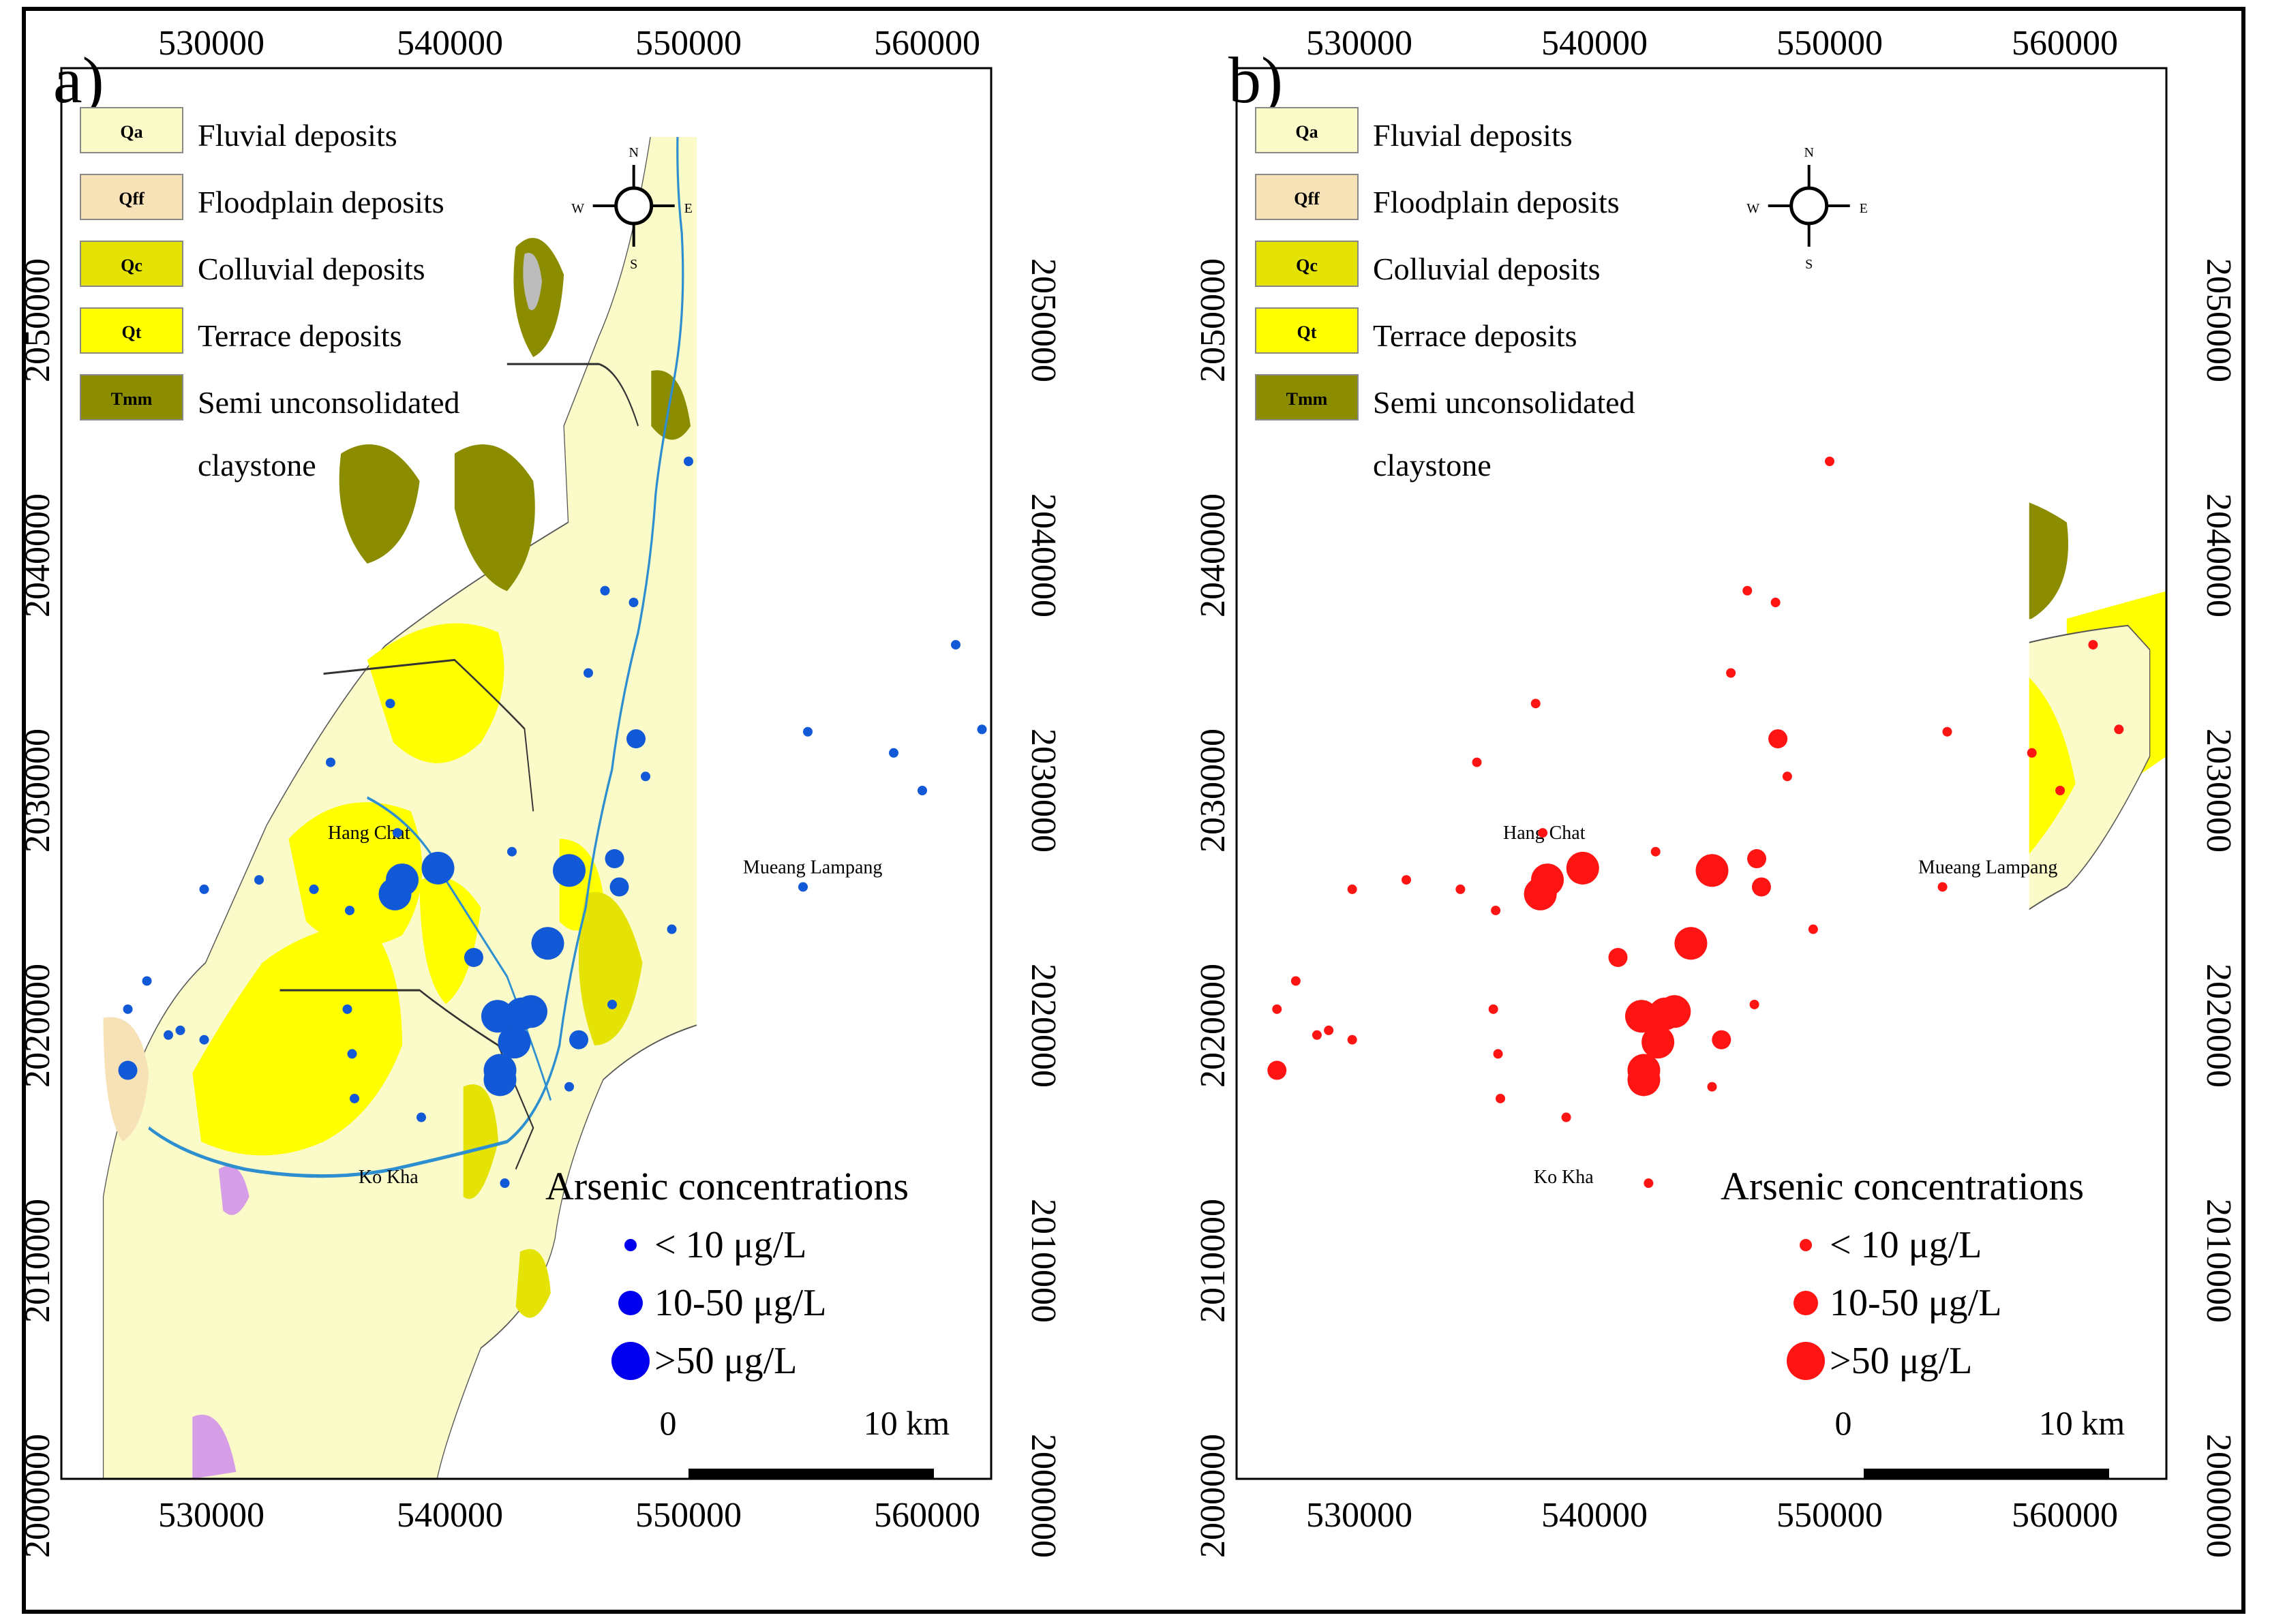 The image size is (2270, 1624). Describe the element at coordinates (688, 208) in the screenshot. I see `compass-e-label: E` at that location.